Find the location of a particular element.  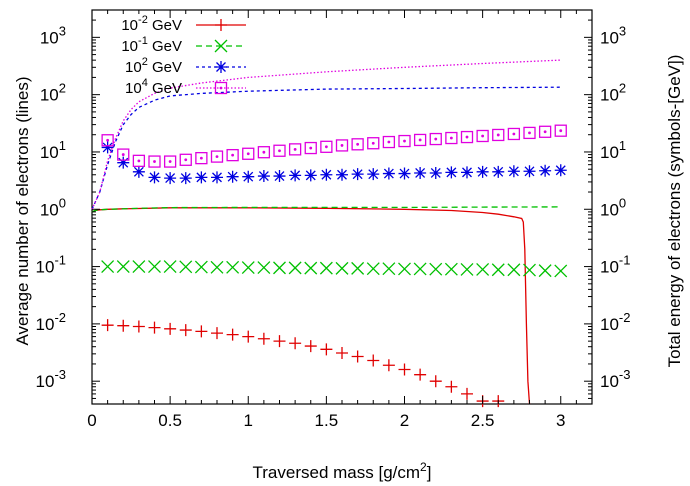

y-tick-label-left: 10⁰ is located at coordinates (53, 207).